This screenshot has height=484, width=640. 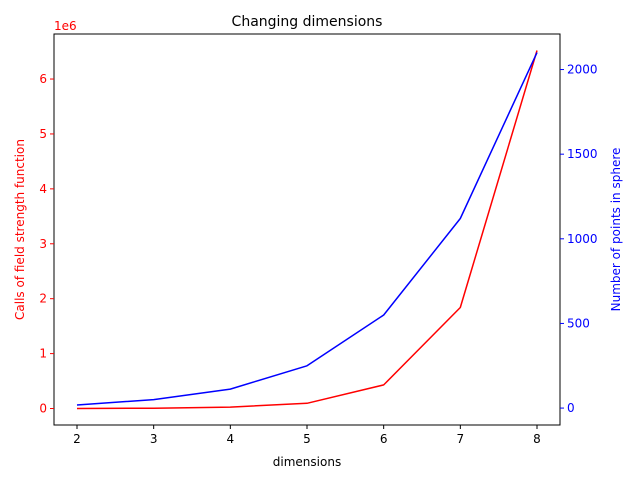 I want to click on x-tick-label: 6, so click(x=384, y=439).